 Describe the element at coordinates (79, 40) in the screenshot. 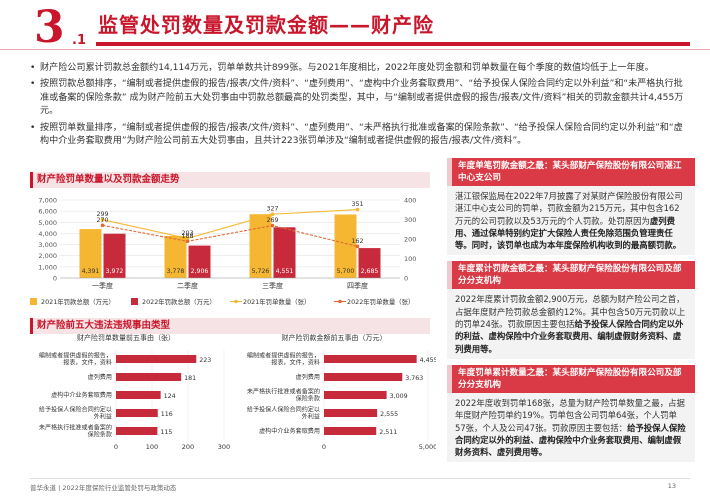

I see `section-sub-number: .1` at that location.